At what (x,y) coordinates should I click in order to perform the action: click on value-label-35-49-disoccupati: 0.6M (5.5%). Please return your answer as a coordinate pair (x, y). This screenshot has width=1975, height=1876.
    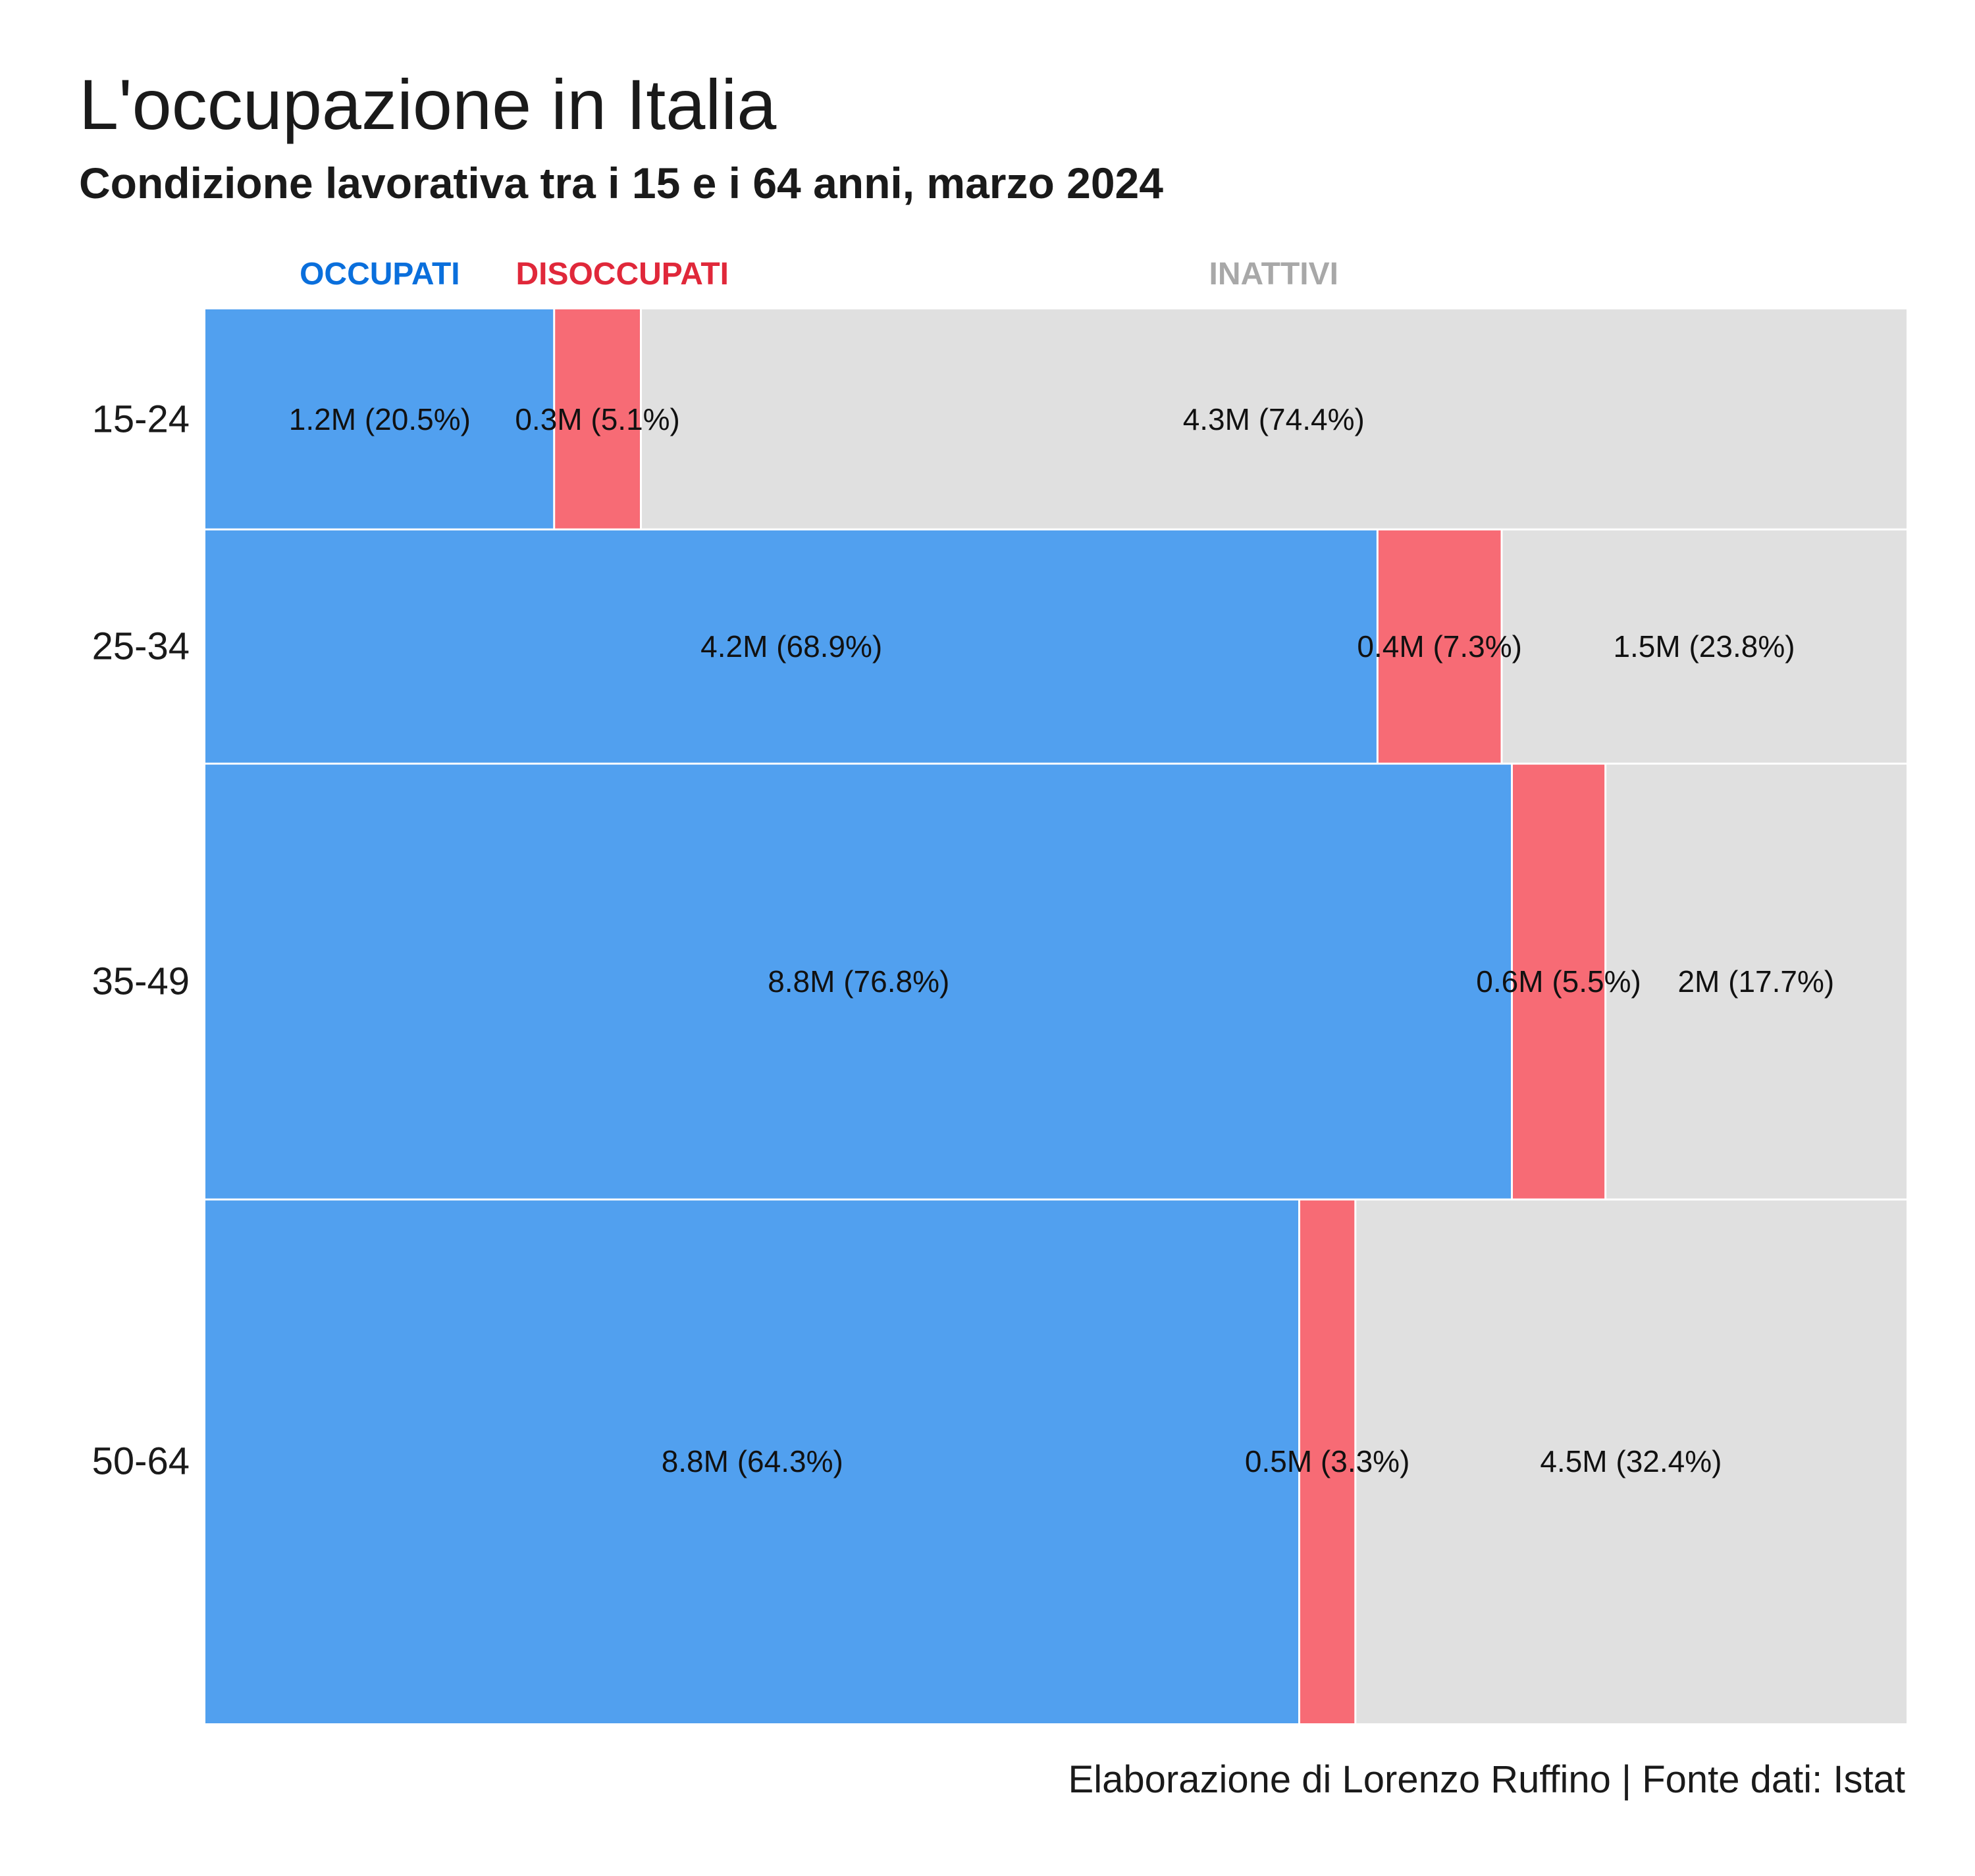
    Looking at the image, I should click on (1559, 981).